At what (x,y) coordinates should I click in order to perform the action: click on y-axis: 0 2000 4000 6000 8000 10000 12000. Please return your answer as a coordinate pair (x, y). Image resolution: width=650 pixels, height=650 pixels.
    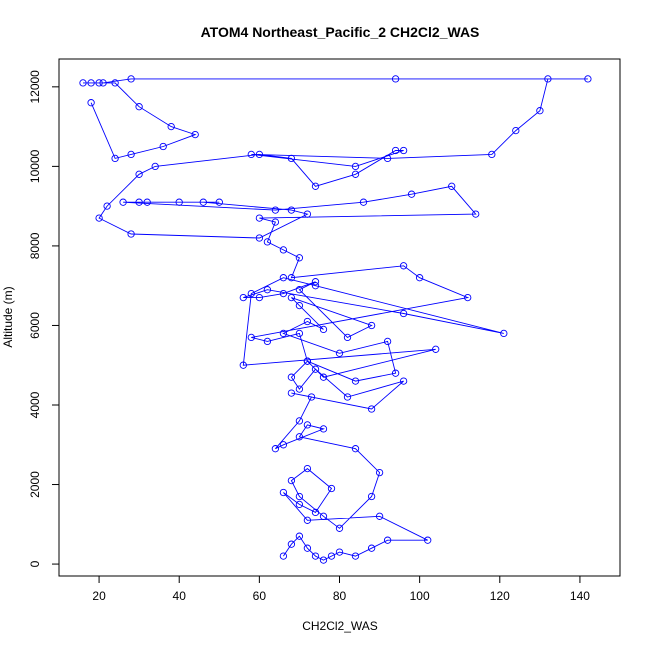
    Looking at the image, I should click on (44, 318).